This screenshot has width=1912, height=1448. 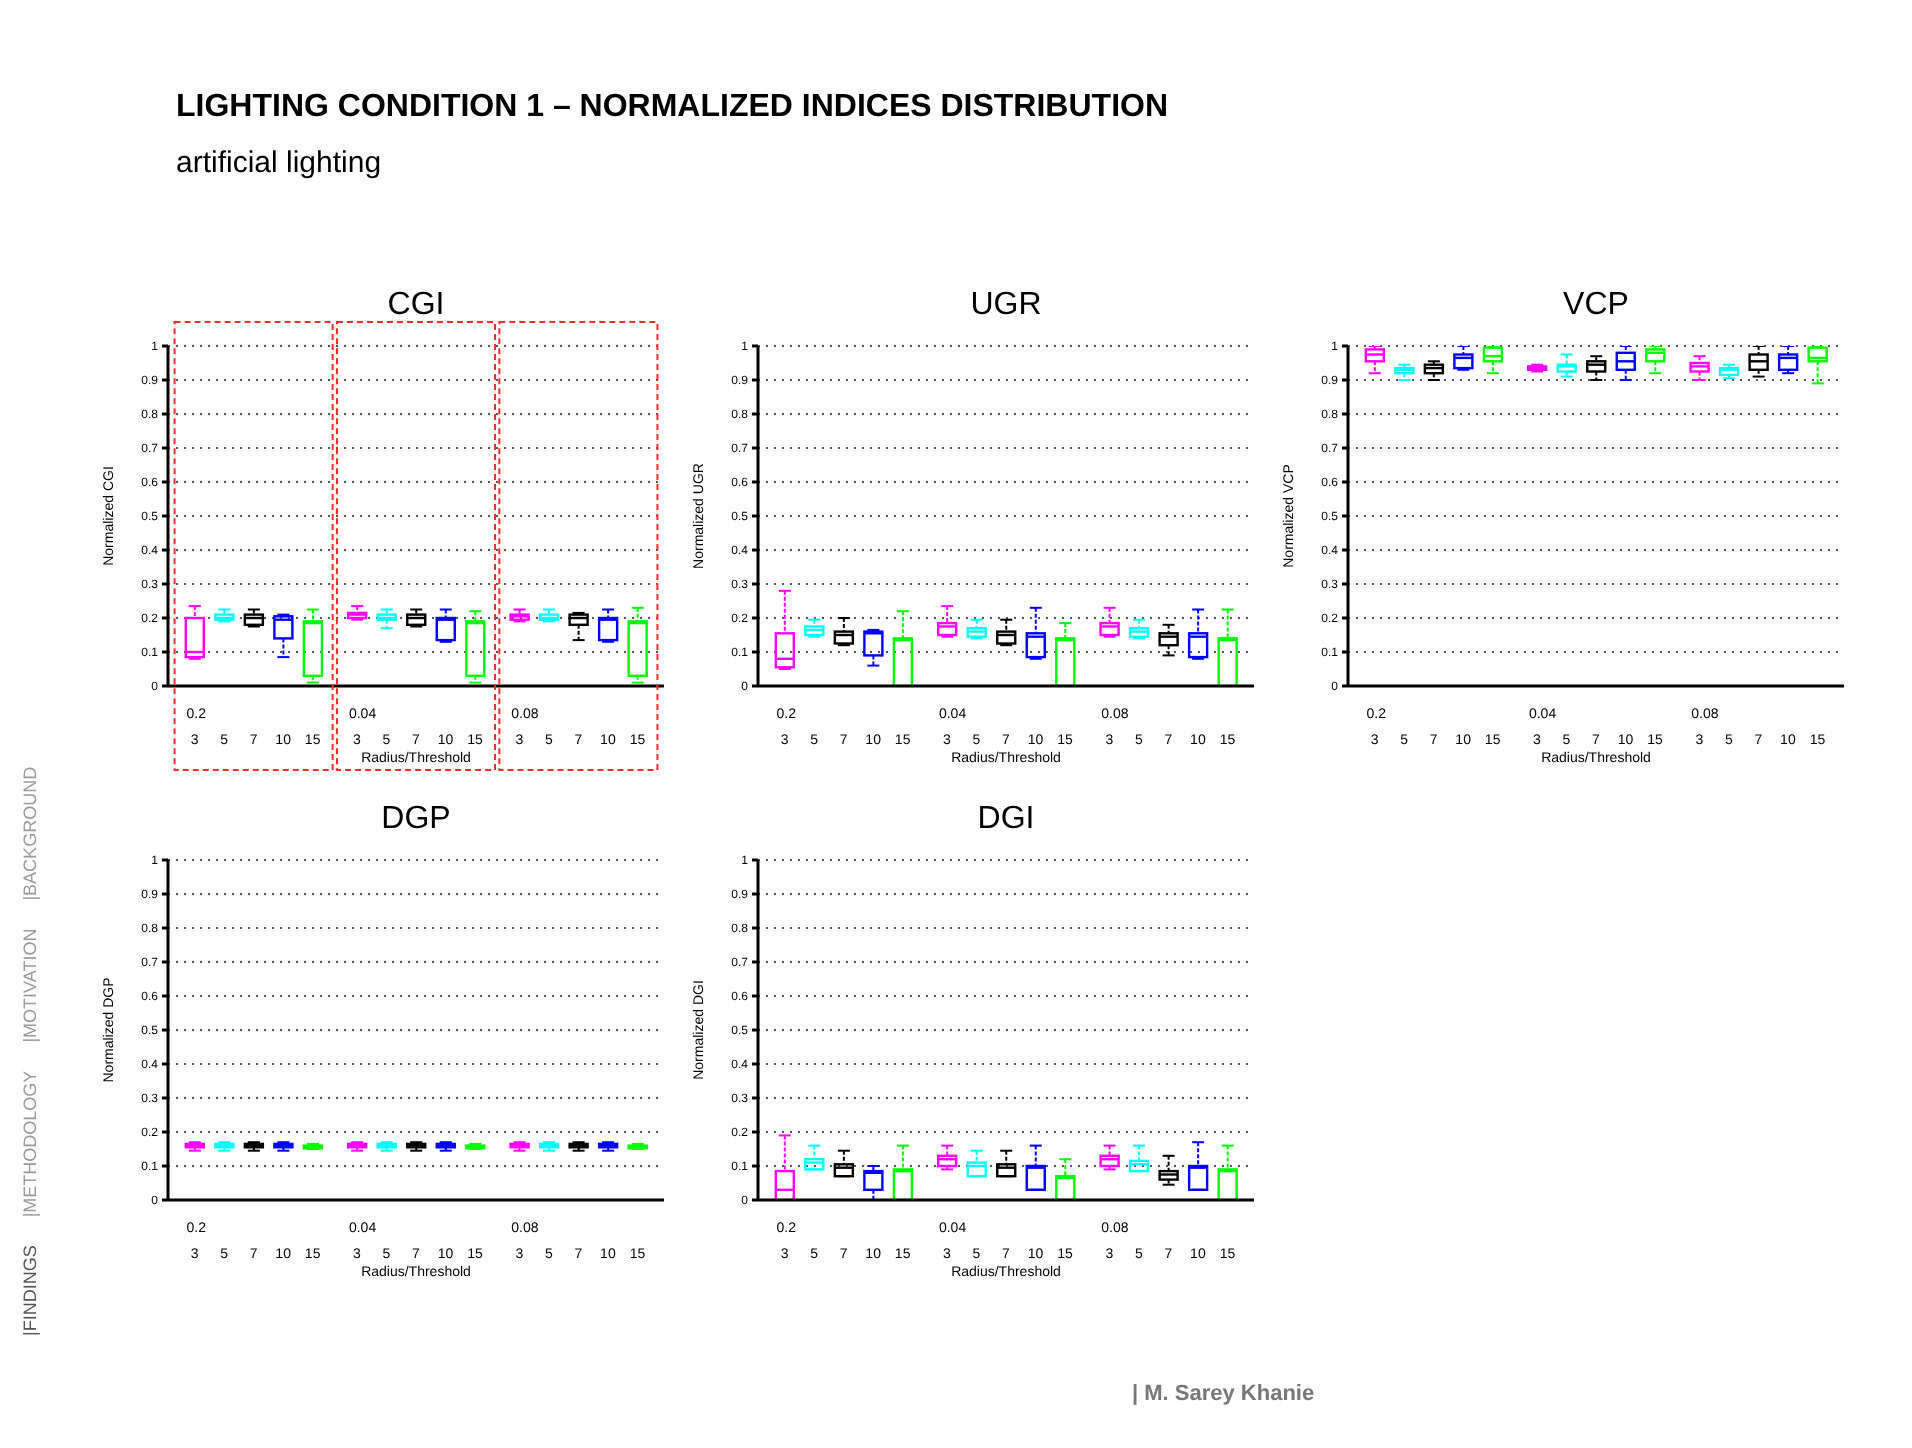 What do you see at coordinates (672, 108) in the screenshot?
I see `text: LIGHTING CONDITION 1 – NORMALIZED INDICES DISTRIBUTION` at bounding box center [672, 108].